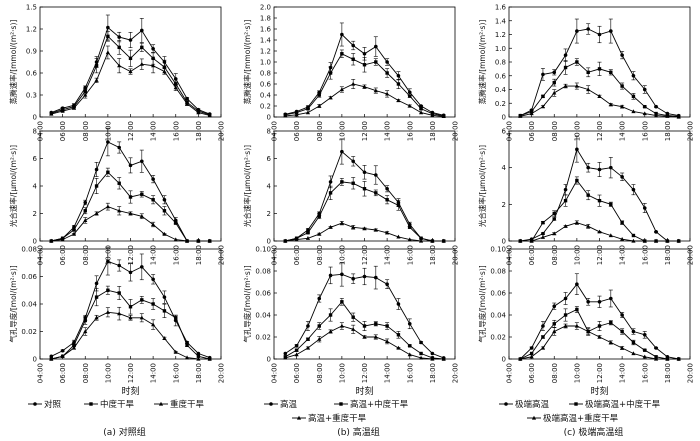  Describe the element at coordinates (35, 159) in the screenshot. I see `y-tick-label: 6` at that location.